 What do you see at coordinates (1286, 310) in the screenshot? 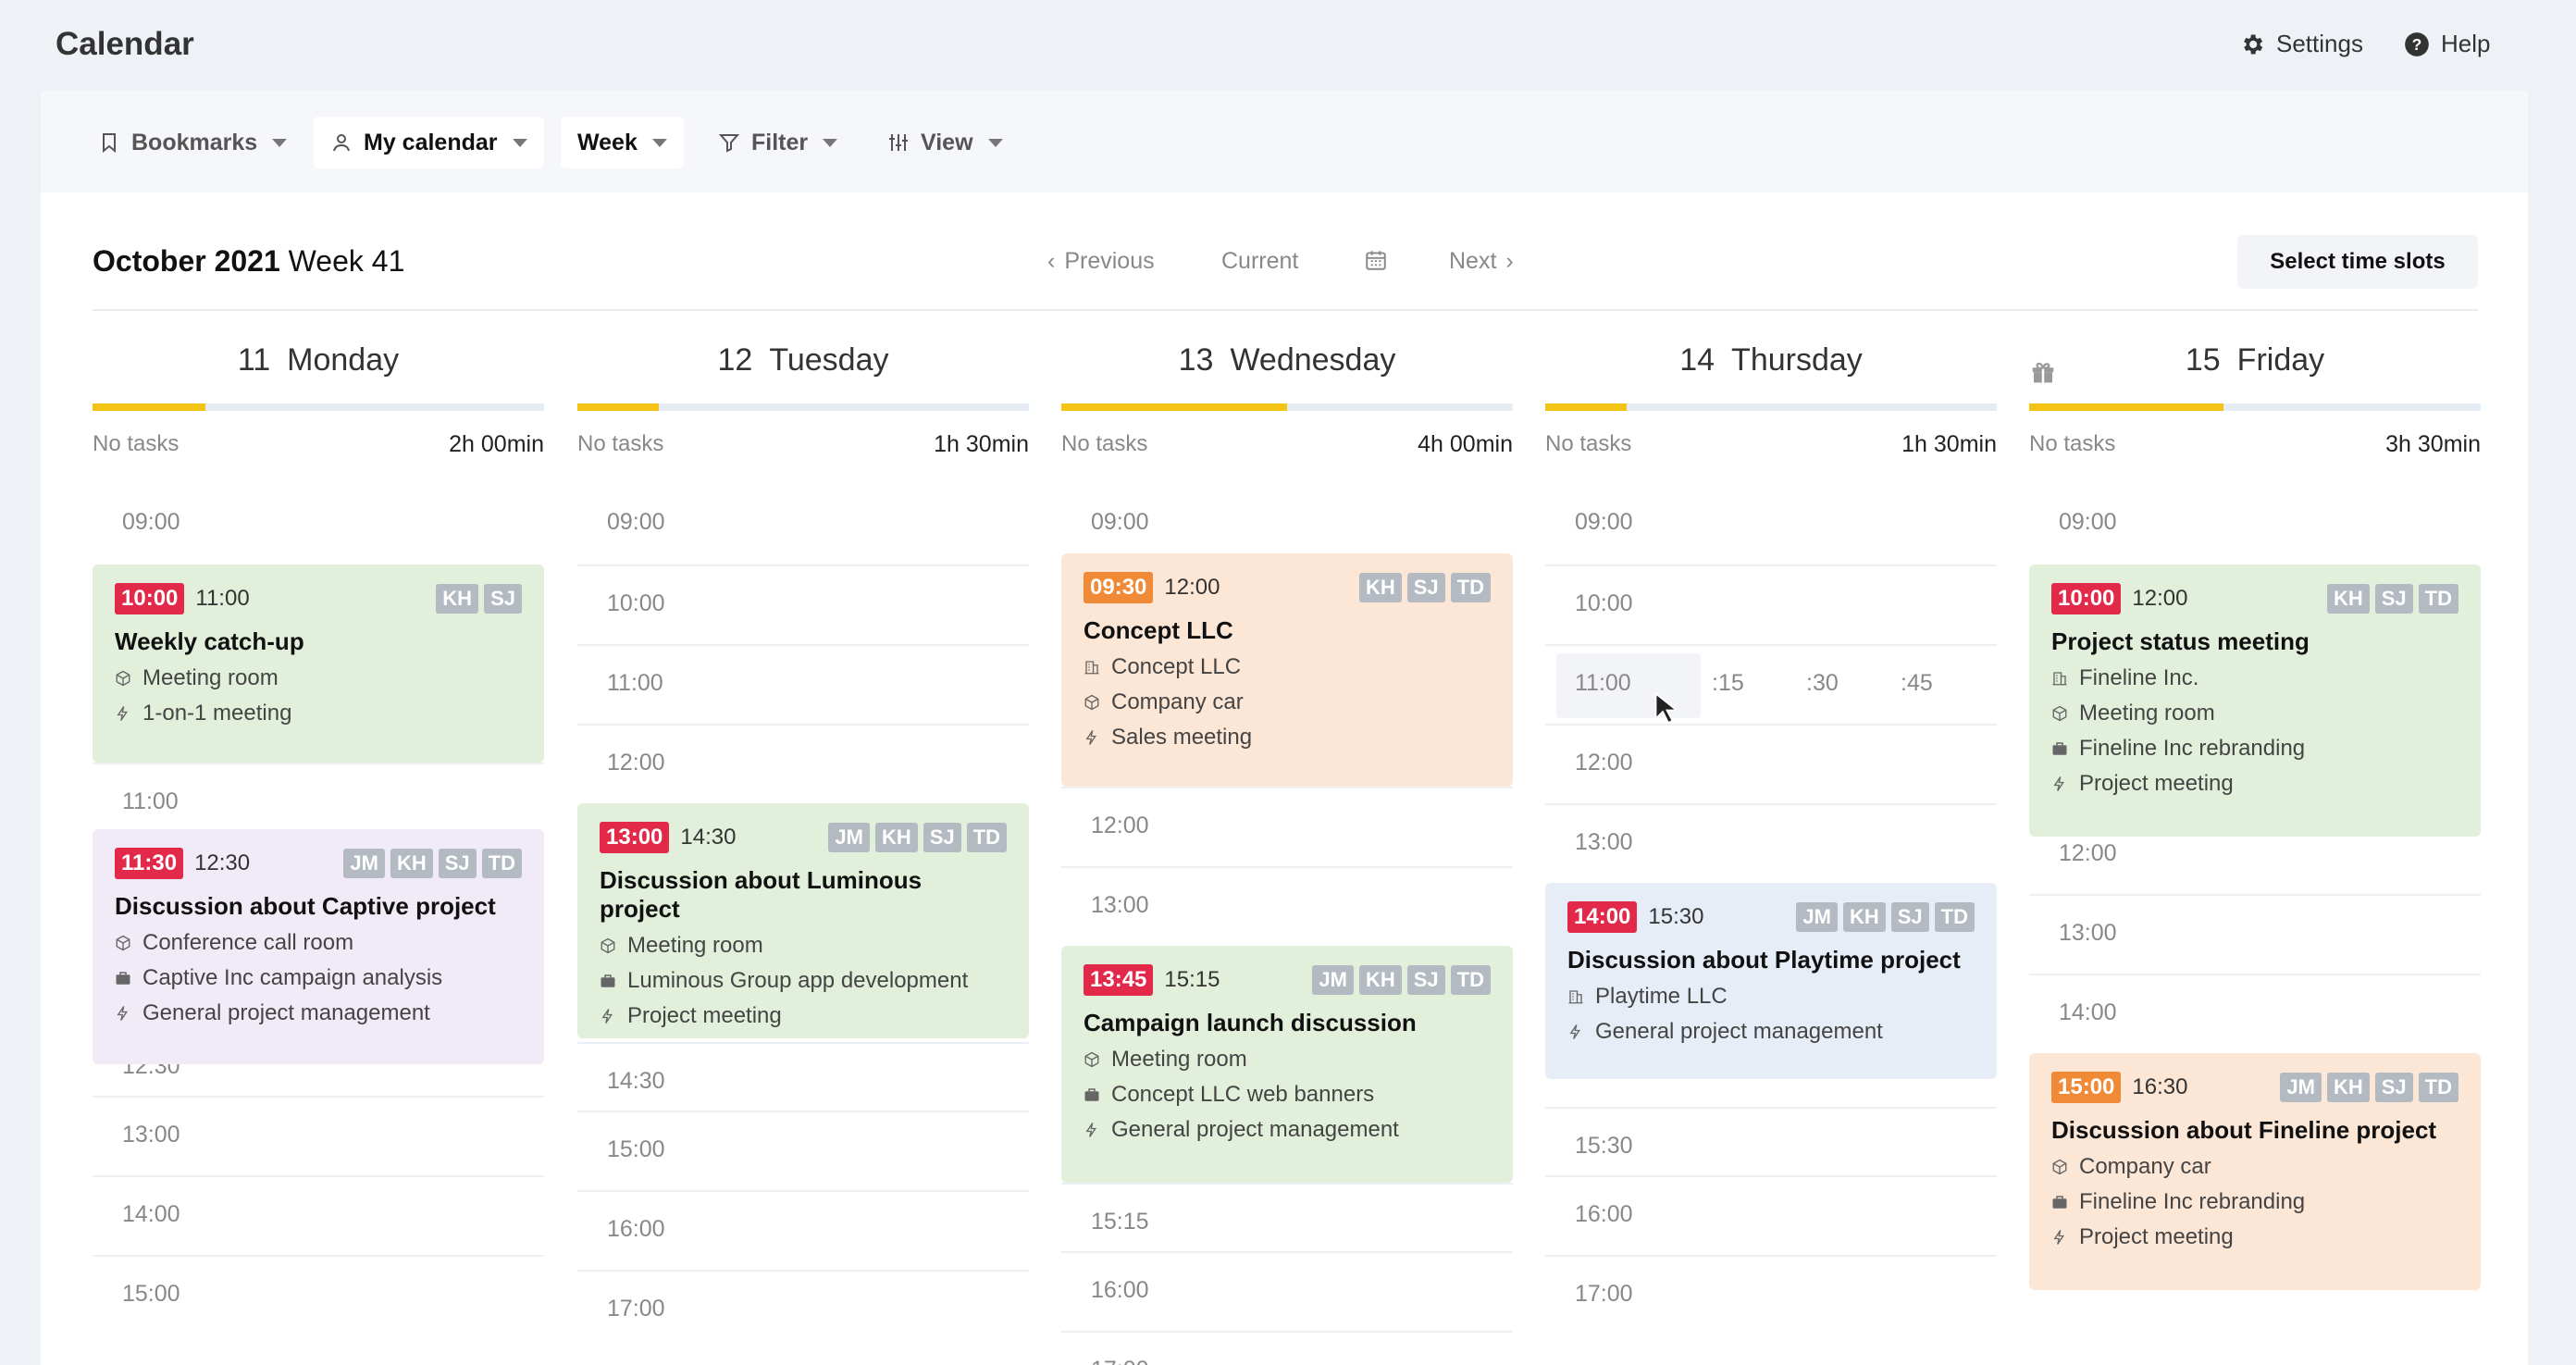
I see `header-divider` at bounding box center [1286, 310].